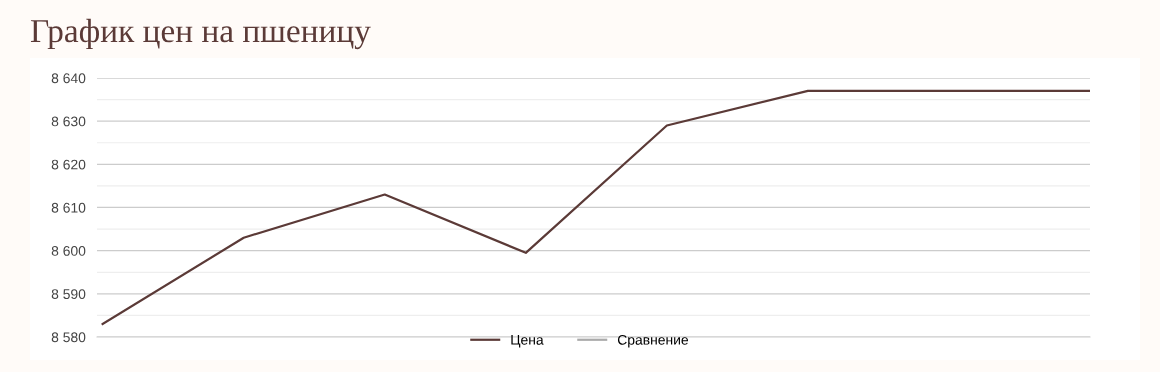  Describe the element at coordinates (527, 341) in the screenshot. I see `legend-label: Цена` at that location.